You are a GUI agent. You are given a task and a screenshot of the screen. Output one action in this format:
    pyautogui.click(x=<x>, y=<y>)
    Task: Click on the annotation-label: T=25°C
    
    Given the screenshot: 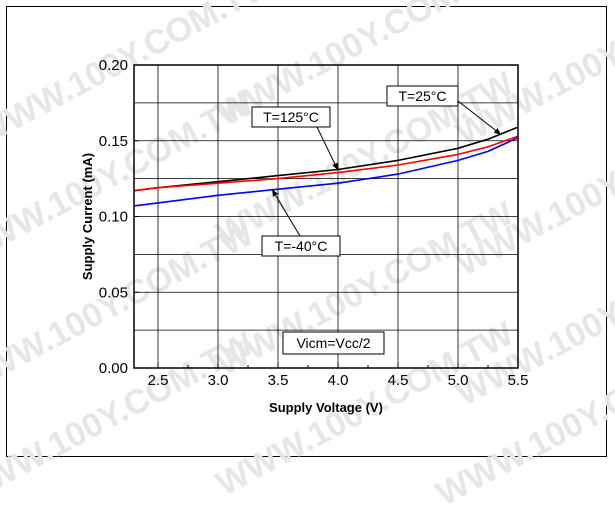 What is the action you would take?
    pyautogui.click(x=422, y=96)
    